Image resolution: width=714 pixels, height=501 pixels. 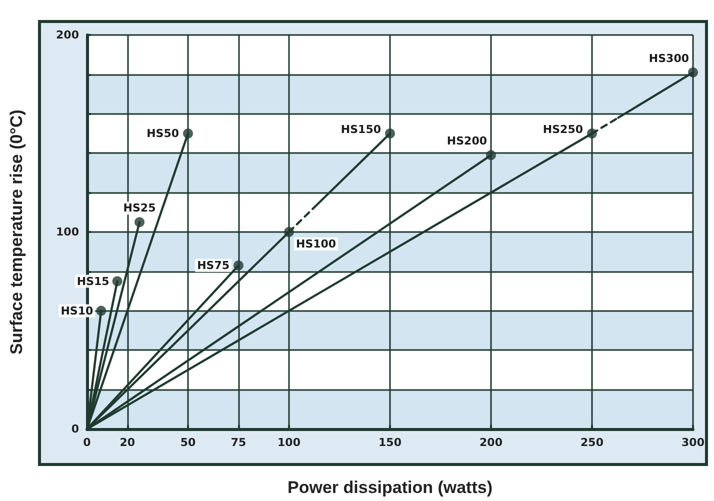 I want to click on x-tick-label: 0, so click(x=87, y=442).